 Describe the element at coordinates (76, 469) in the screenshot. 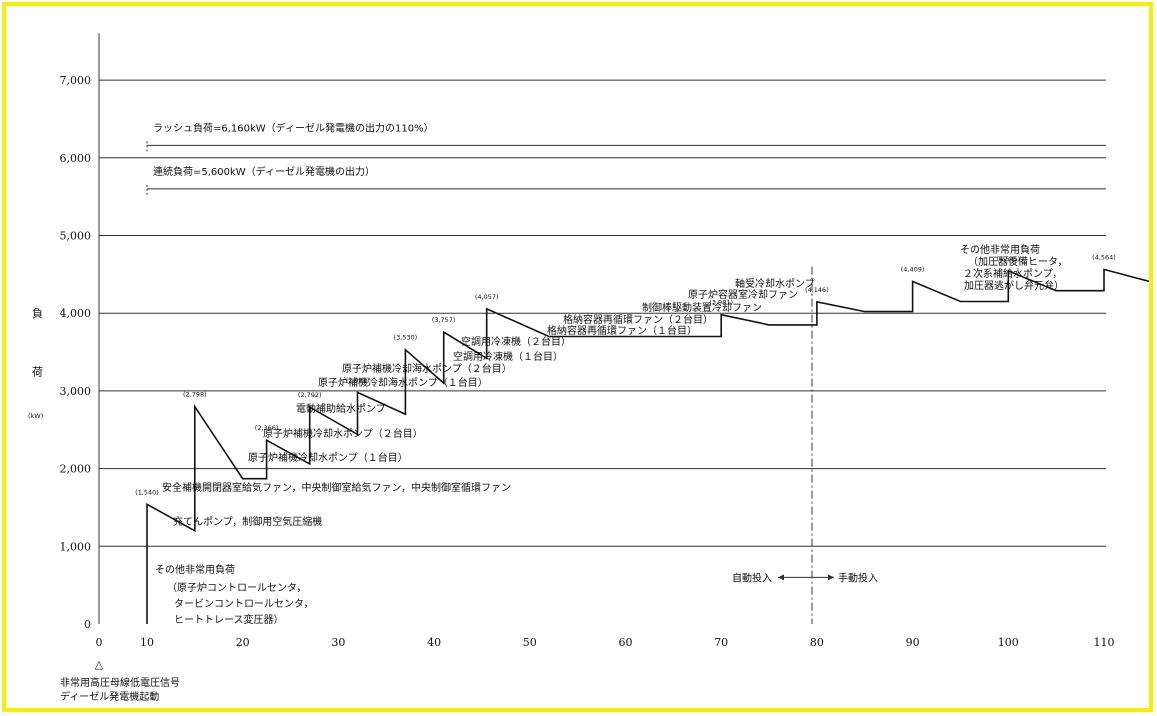

I see `y-tick-label: 2,000` at that location.